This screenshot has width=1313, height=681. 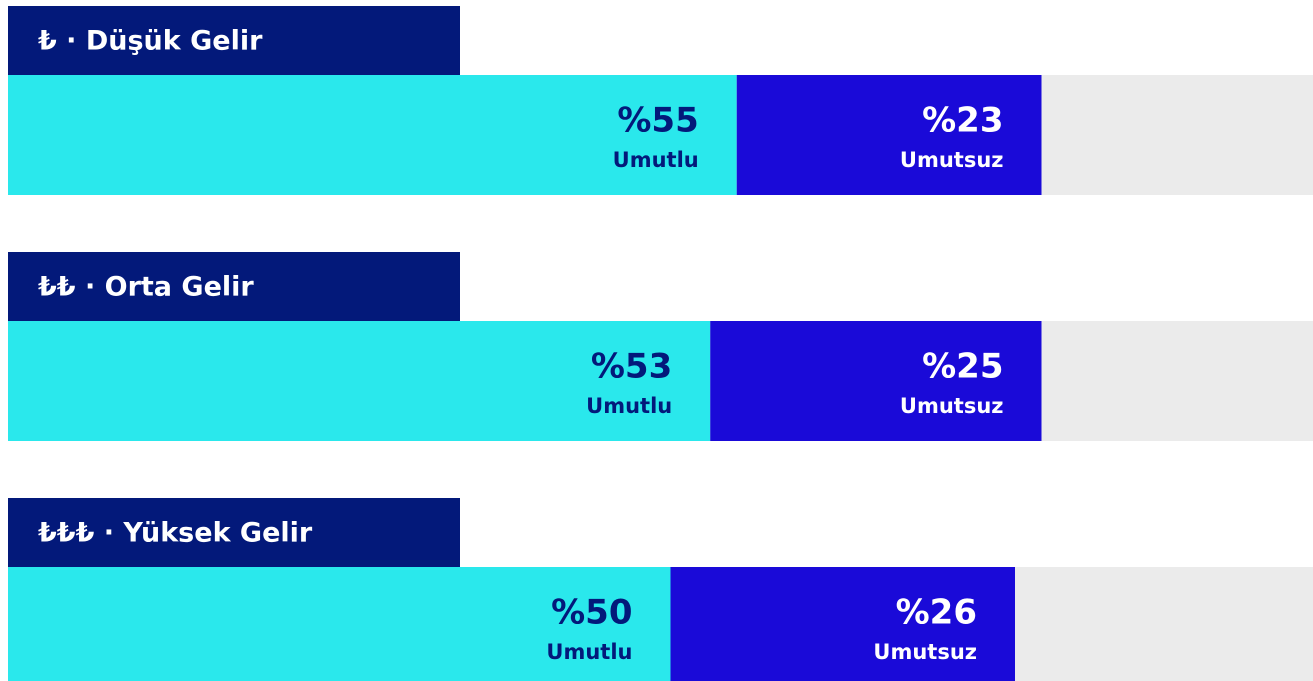 I want to click on value-label: %50, so click(x=591, y=613).